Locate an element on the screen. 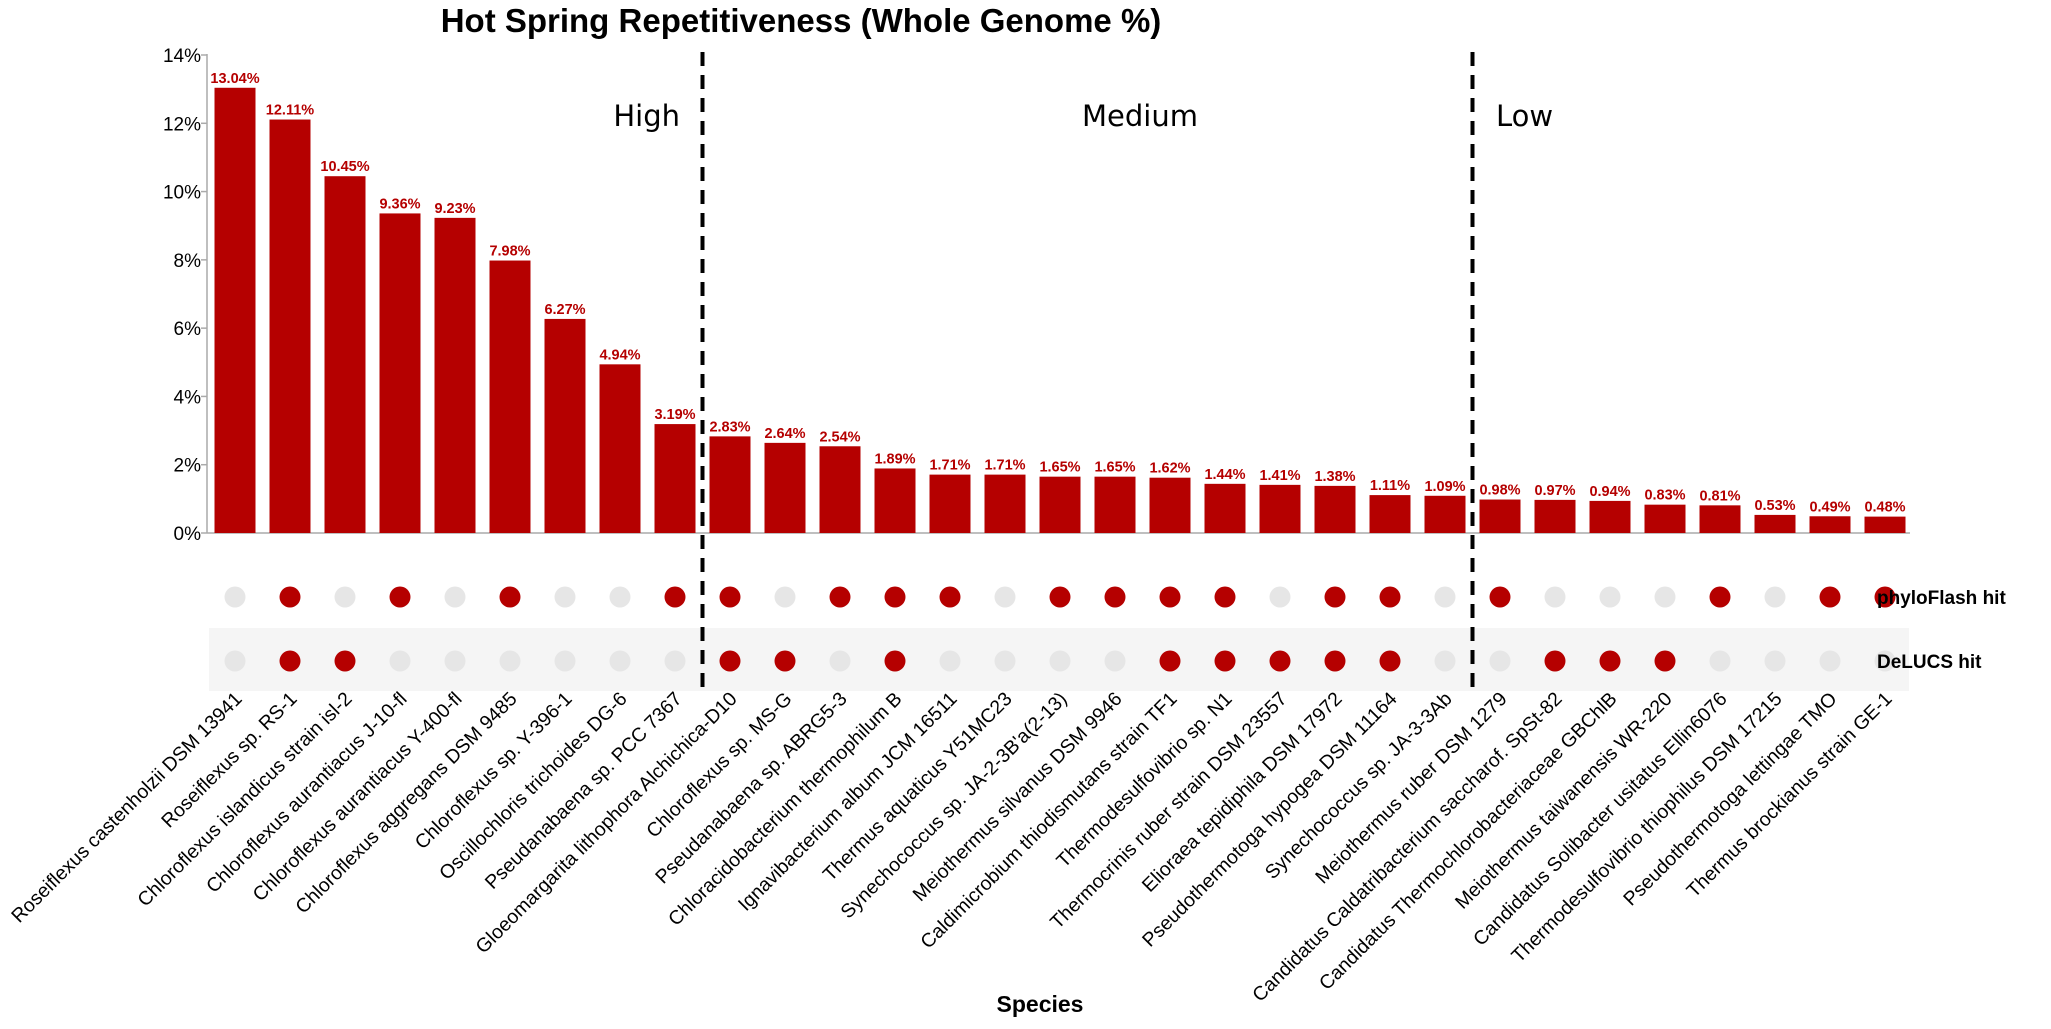 The image size is (2051, 1029). category-tick-label: Pseudothermotoga hypogea DSM 11164 is located at coordinates (1270, 820).